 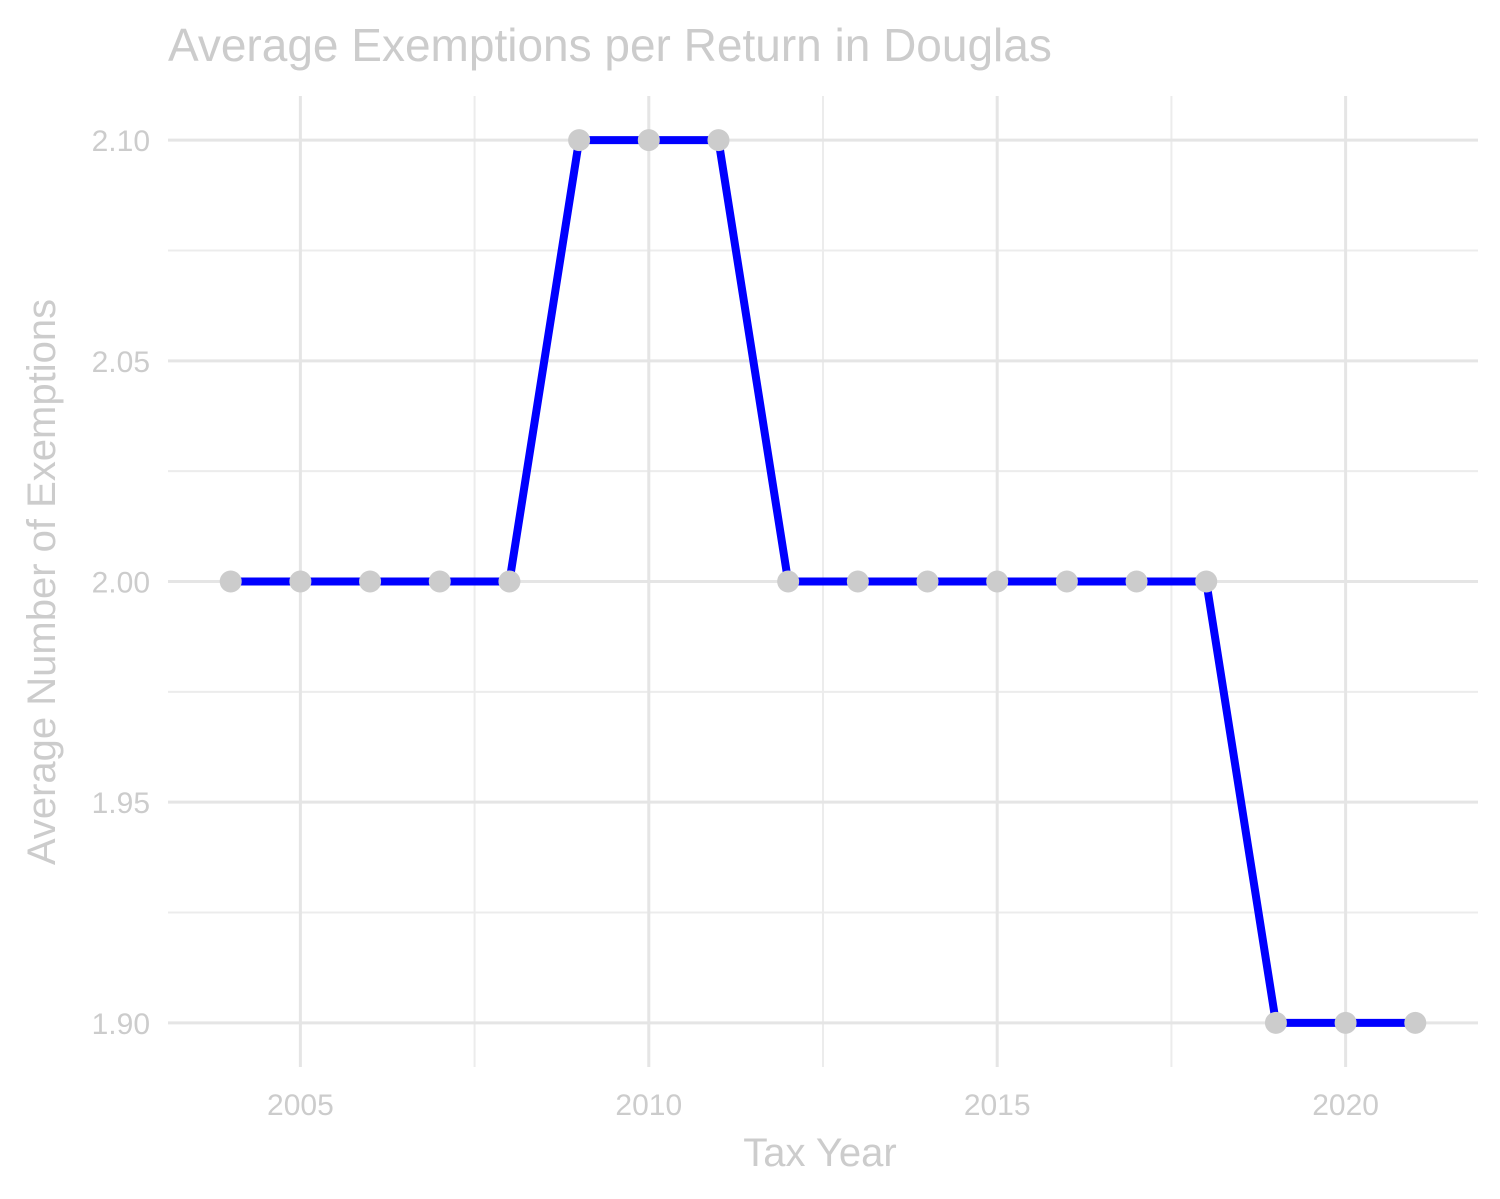 I want to click on x-tick-label: 2015, so click(x=997, y=1105).